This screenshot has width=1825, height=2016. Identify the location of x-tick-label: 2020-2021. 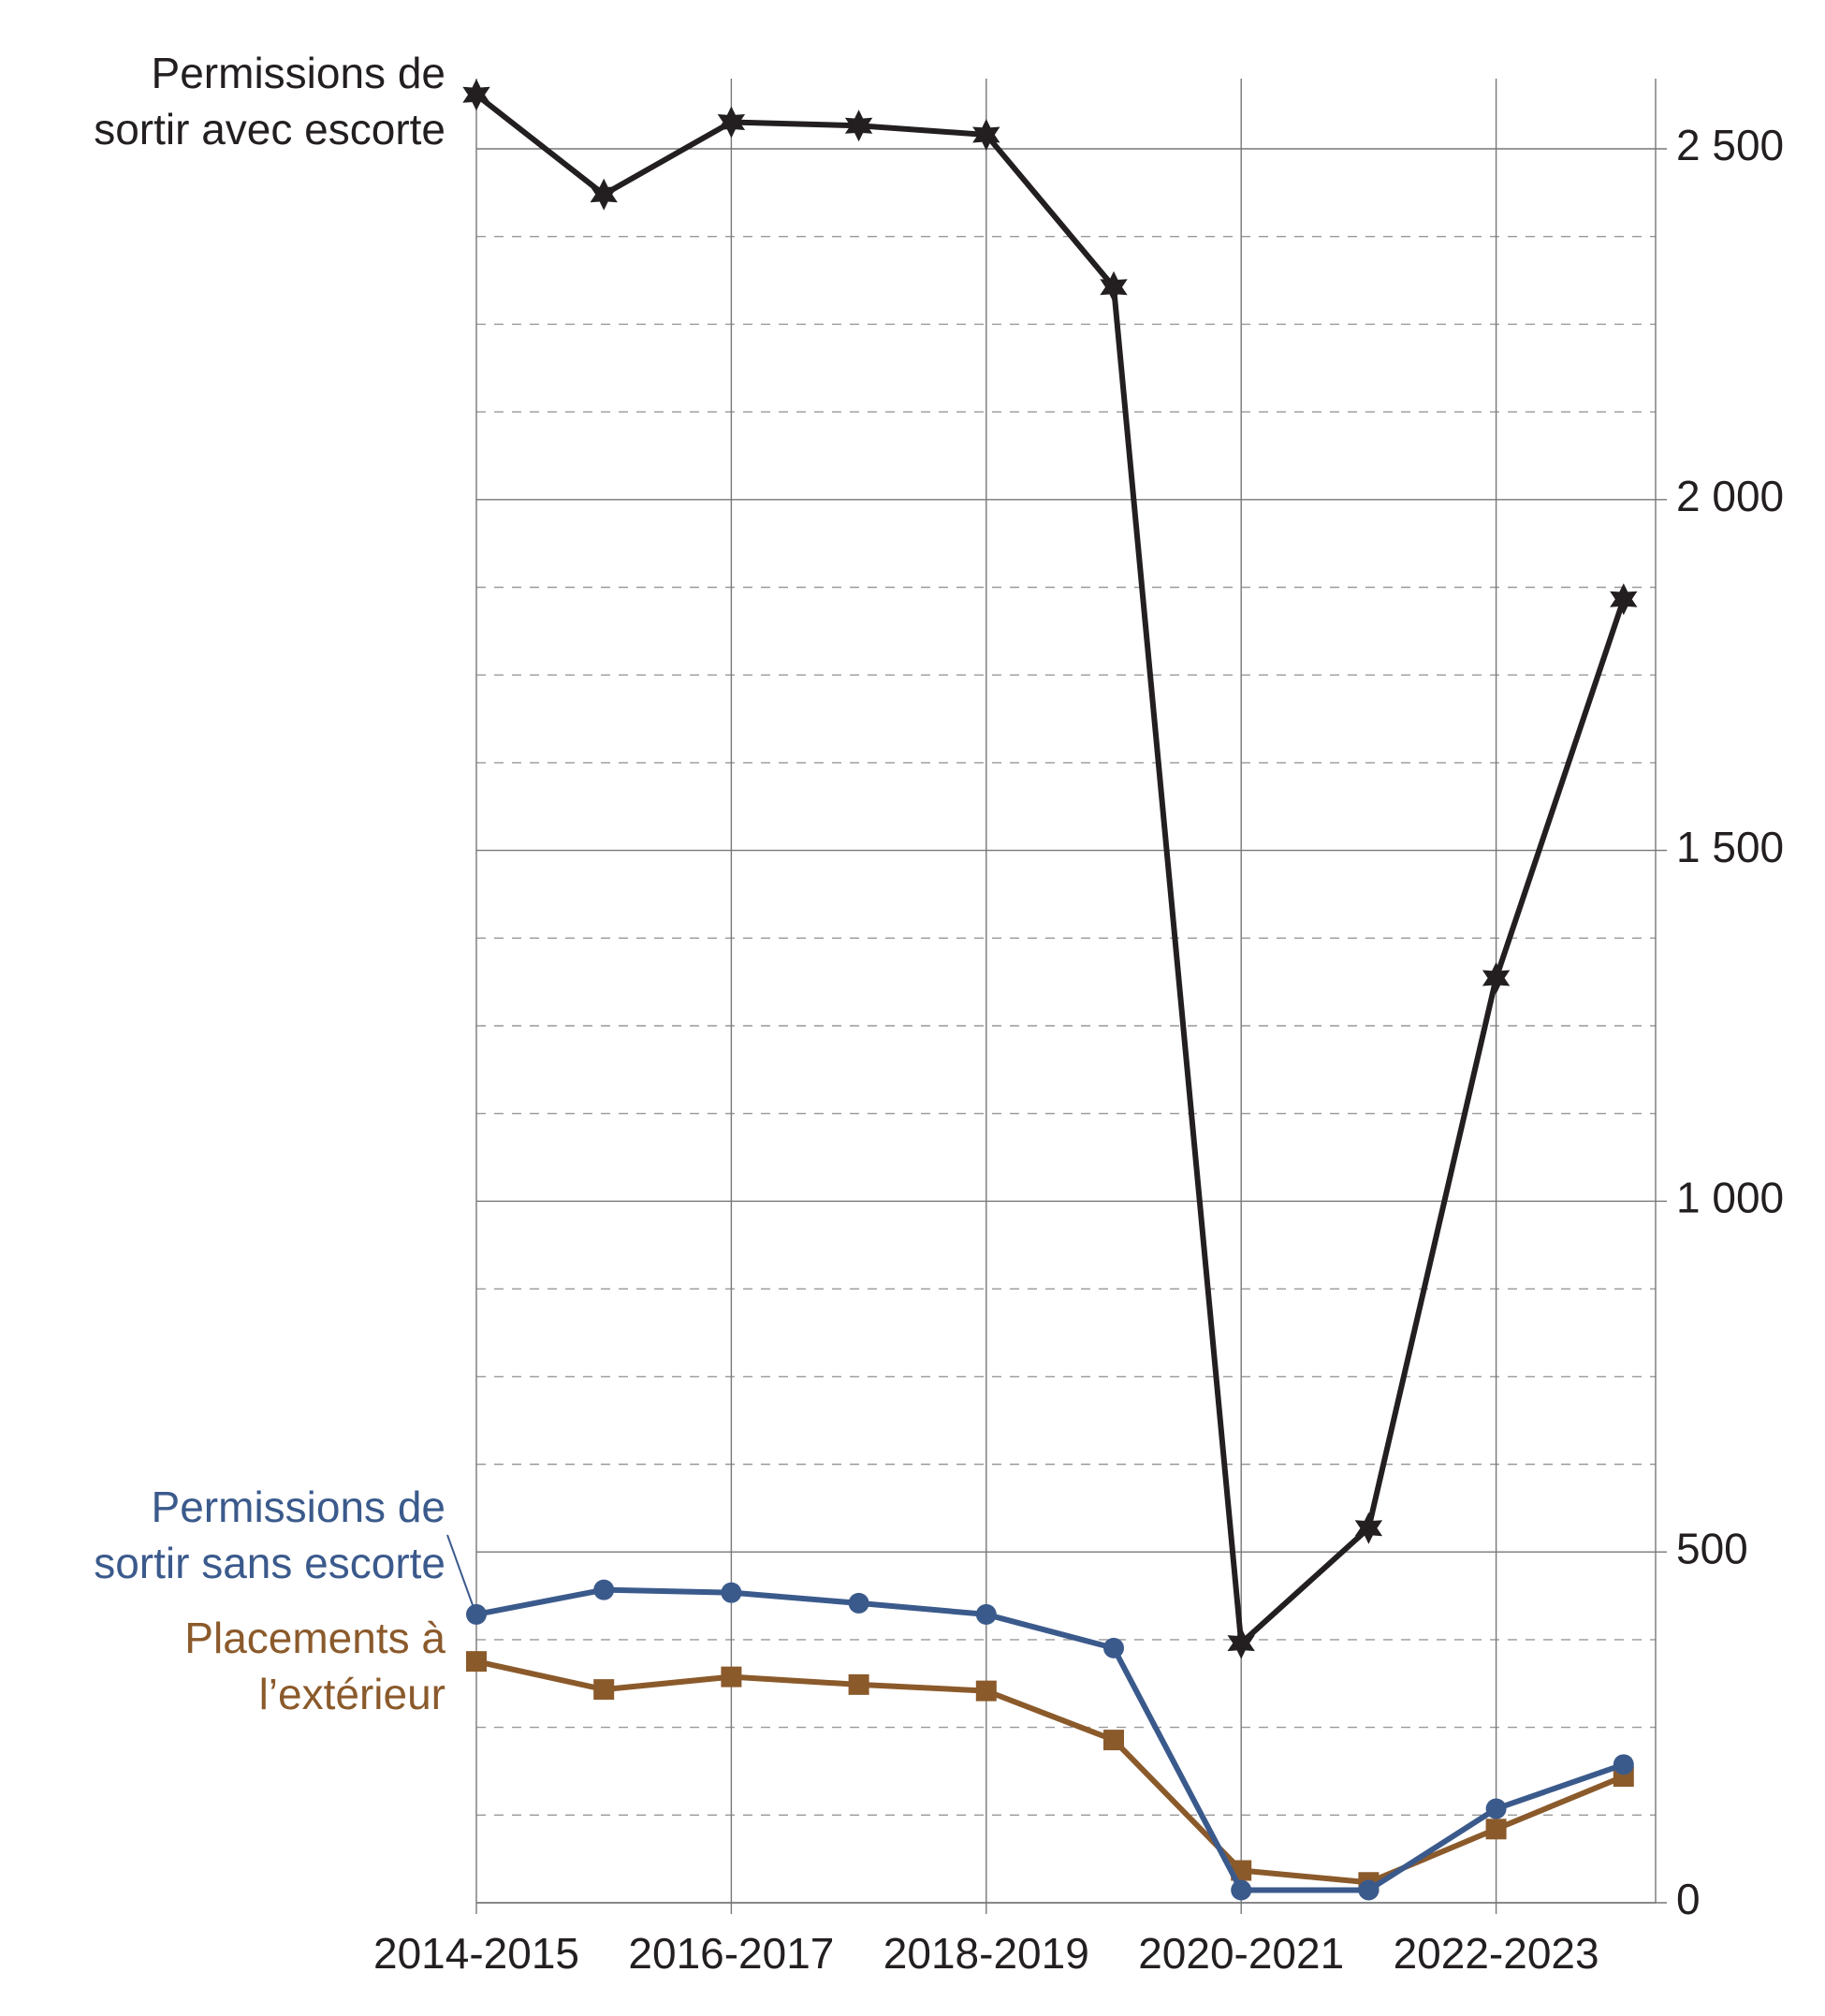
(1241, 1953).